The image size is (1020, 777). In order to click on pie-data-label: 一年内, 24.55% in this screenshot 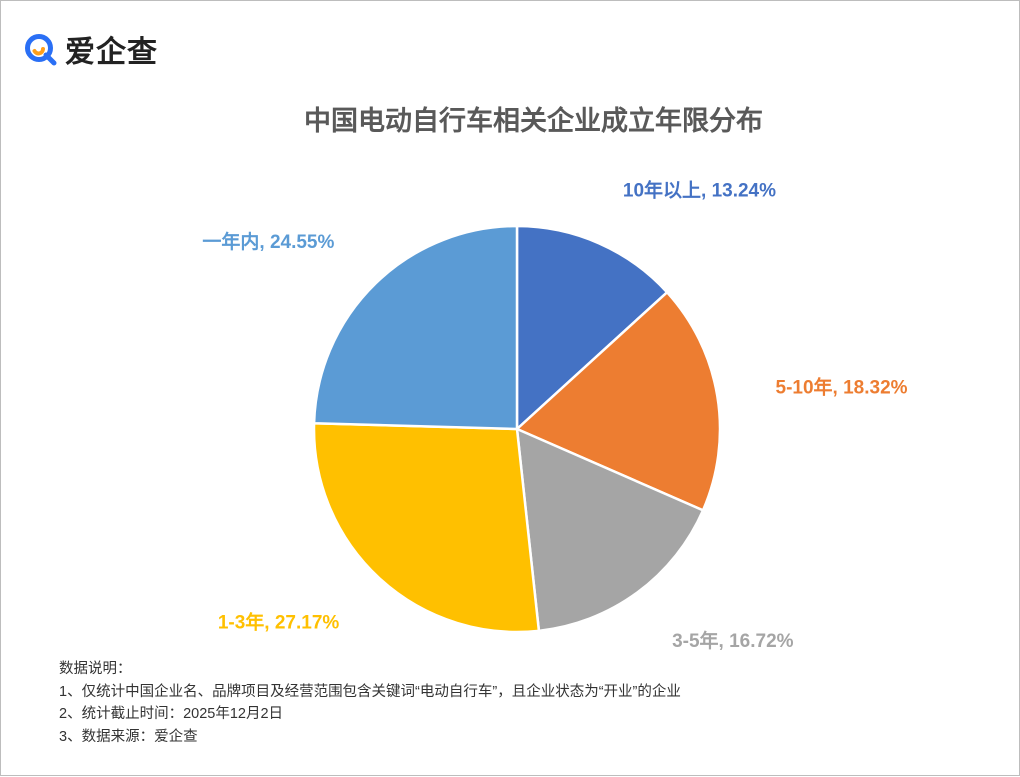, I will do `click(268, 241)`.